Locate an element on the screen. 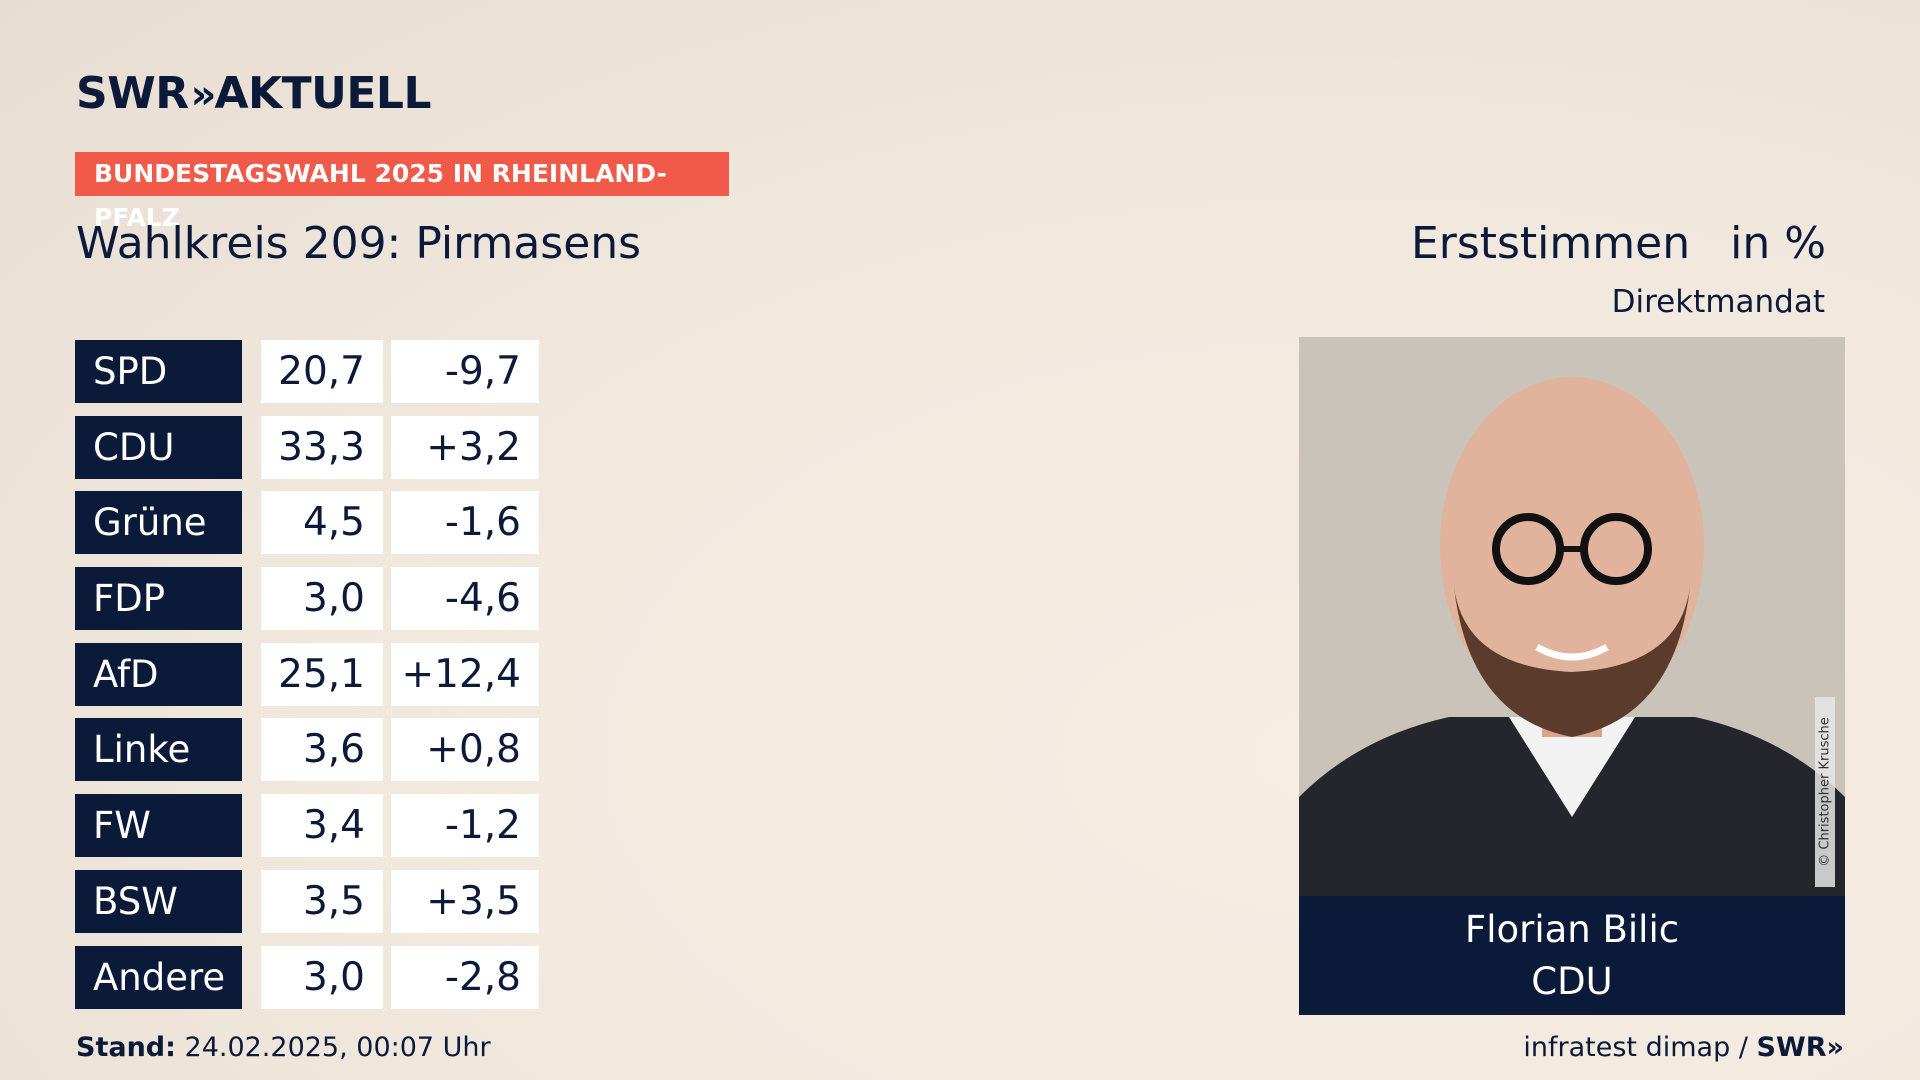 This screenshot has height=1080, width=1920. logo-chevrons-icon: » is located at coordinates (203, 95).